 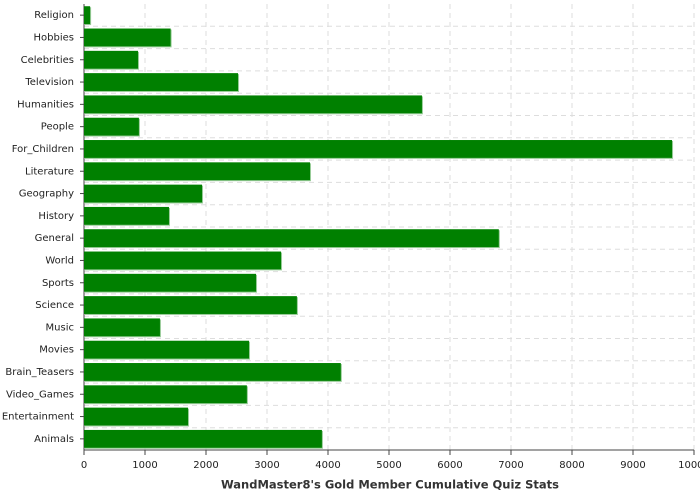 What do you see at coordinates (45, 104) in the screenshot?
I see `y-tick-label: Humanities` at bounding box center [45, 104].